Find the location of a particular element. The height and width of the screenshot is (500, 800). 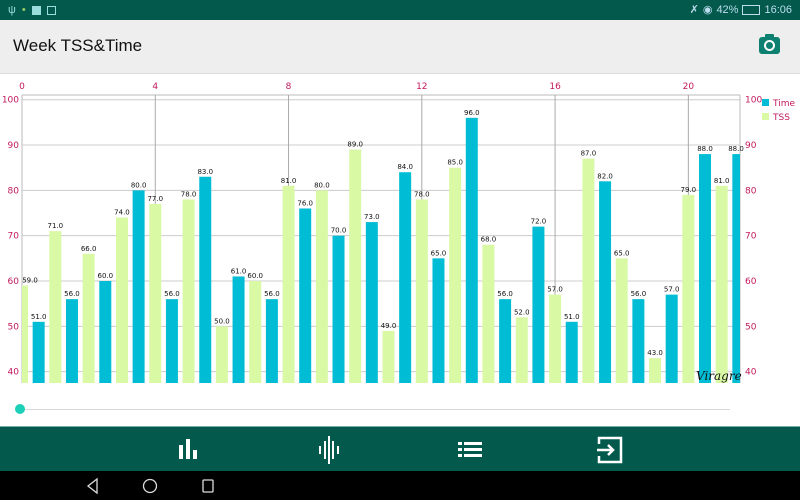

recents-icon is located at coordinates (208, 486).